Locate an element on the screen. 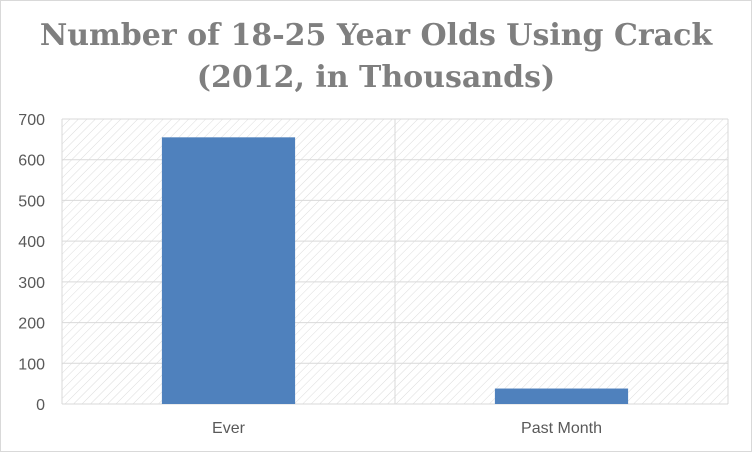 This screenshot has width=752, height=452. y-tick-label: 600 is located at coordinates (31, 161).